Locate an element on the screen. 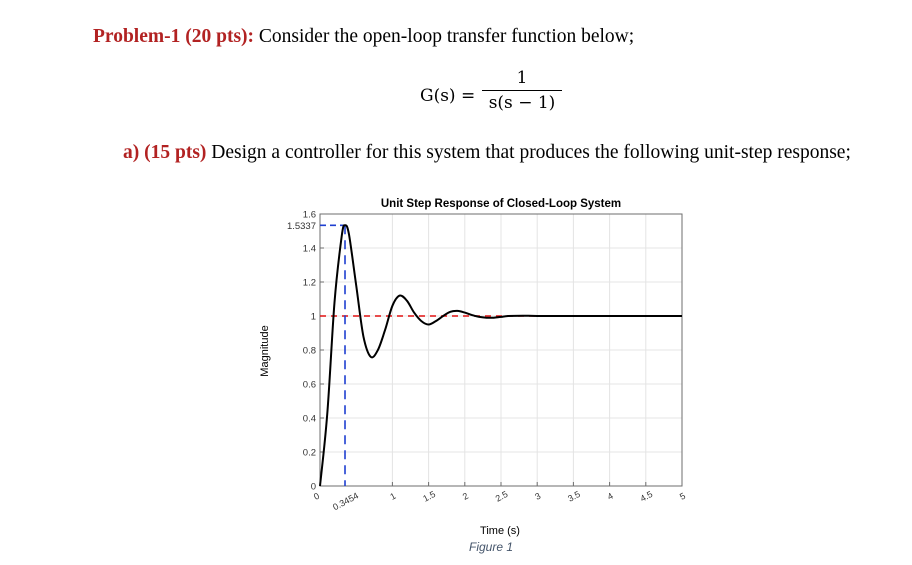 The height and width of the screenshot is (565, 912). figure-caption: Figure 1 is located at coordinates (491, 547).